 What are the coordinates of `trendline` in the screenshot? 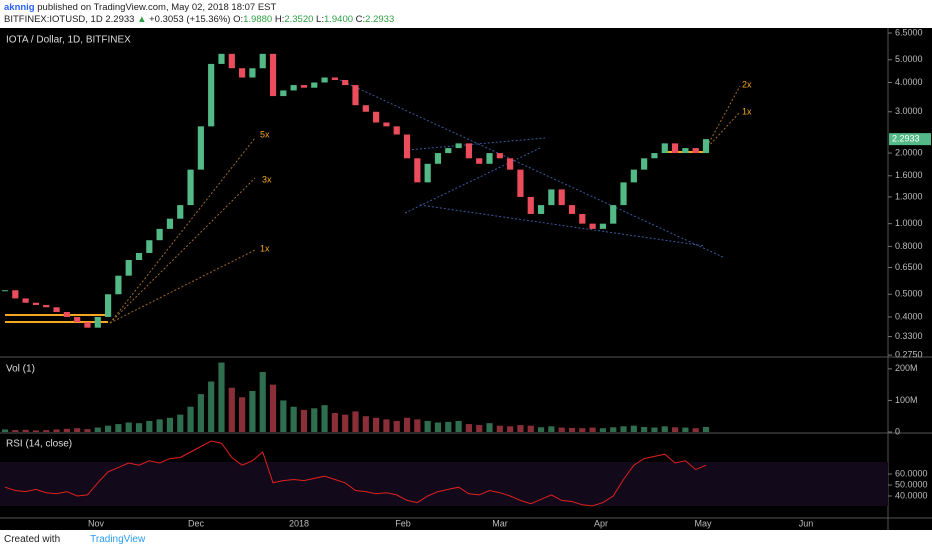 It's located at (472, 180).